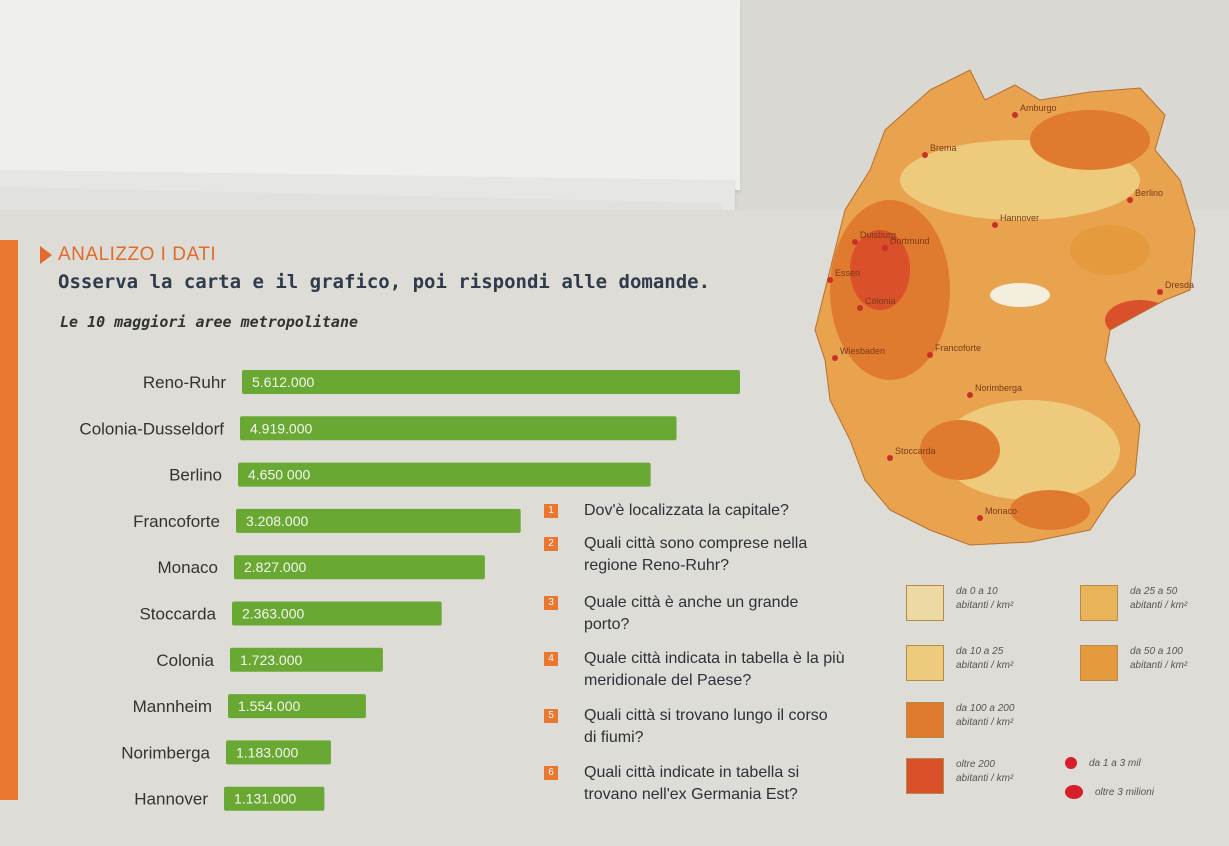 The width and height of the screenshot is (1229, 846). Describe the element at coordinates (878, 235) in the screenshot. I see `city-label: Duisburg` at that location.